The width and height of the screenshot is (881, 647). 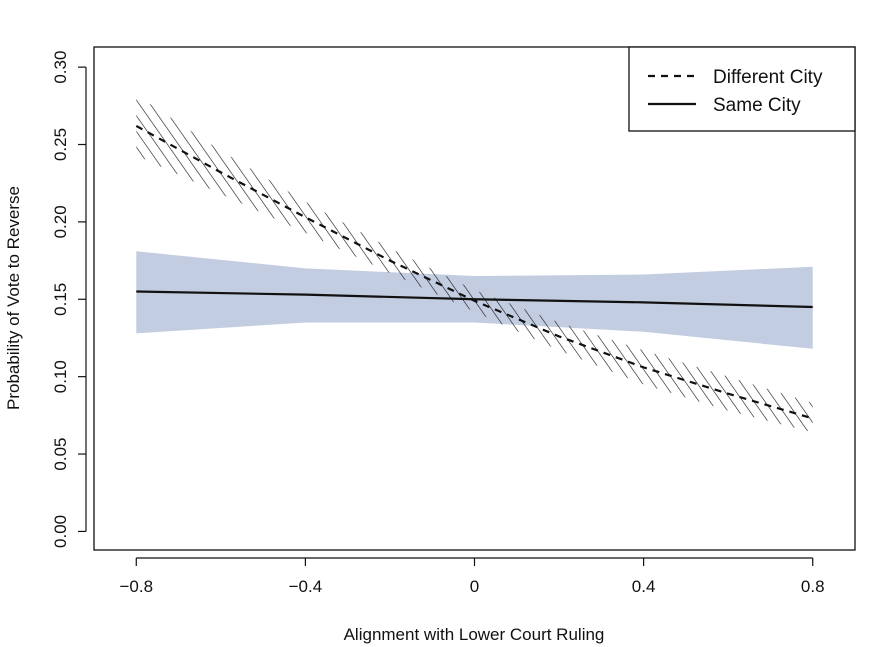 I want to click on same-city-line, so click(x=474, y=299).